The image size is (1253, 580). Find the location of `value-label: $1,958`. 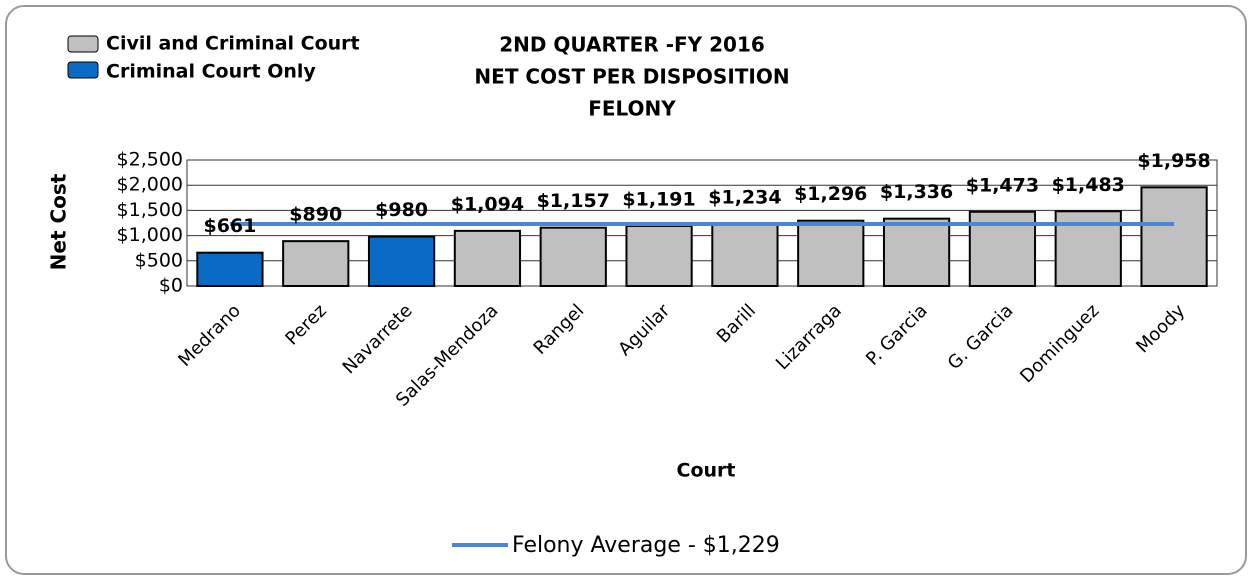

value-label: $1,958 is located at coordinates (1173, 161).